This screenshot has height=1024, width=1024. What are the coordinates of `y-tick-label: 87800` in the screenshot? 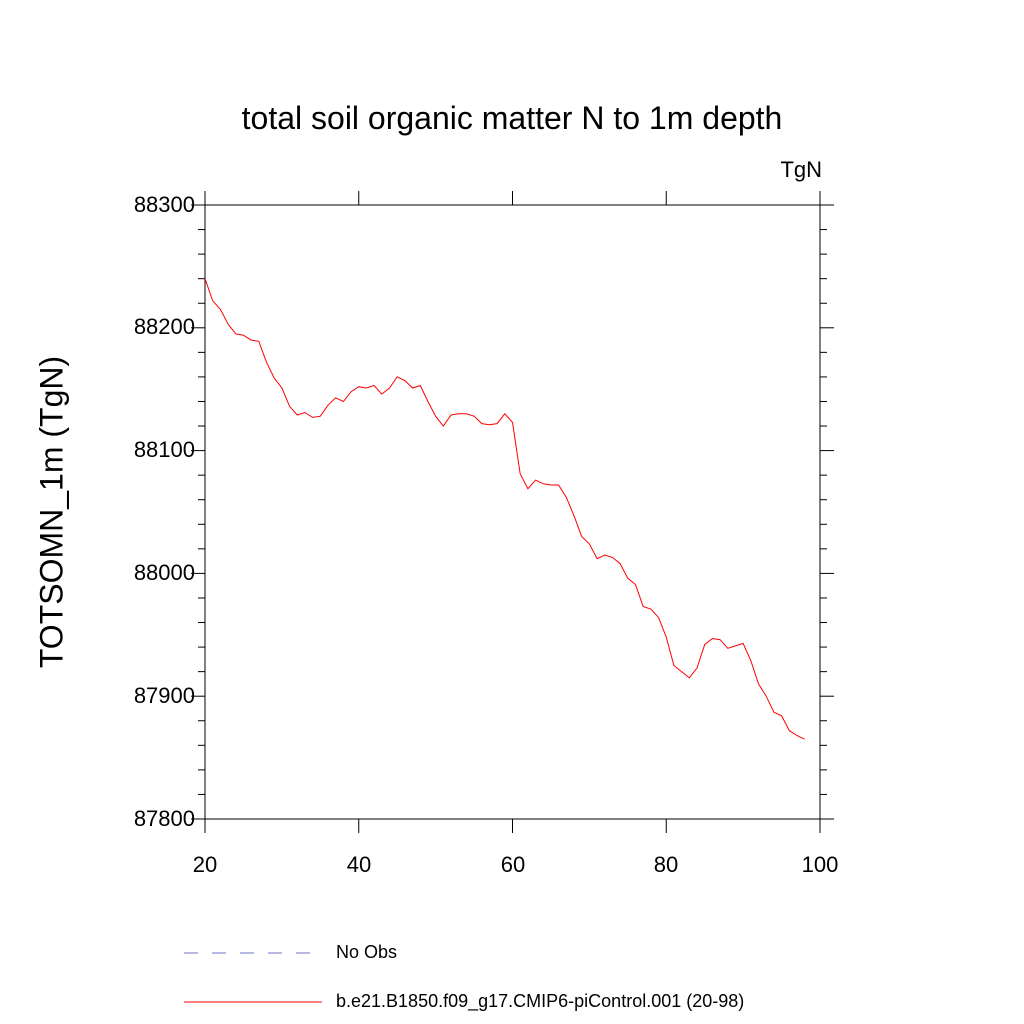 It's located at (164, 818).